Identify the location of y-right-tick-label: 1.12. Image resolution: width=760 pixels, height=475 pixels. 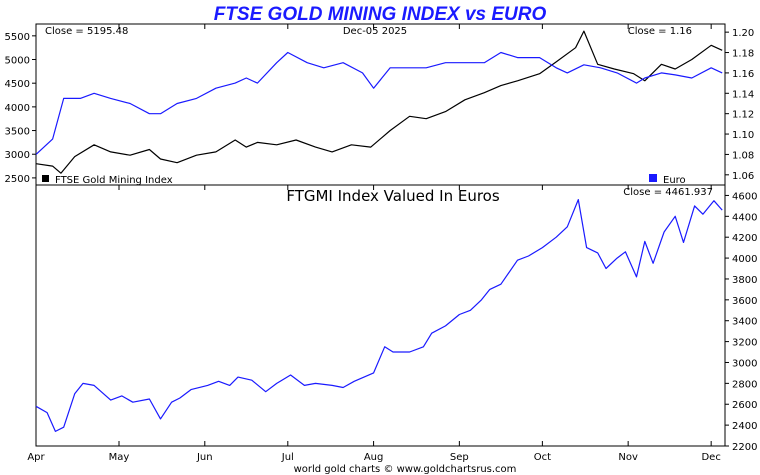
(743, 115).